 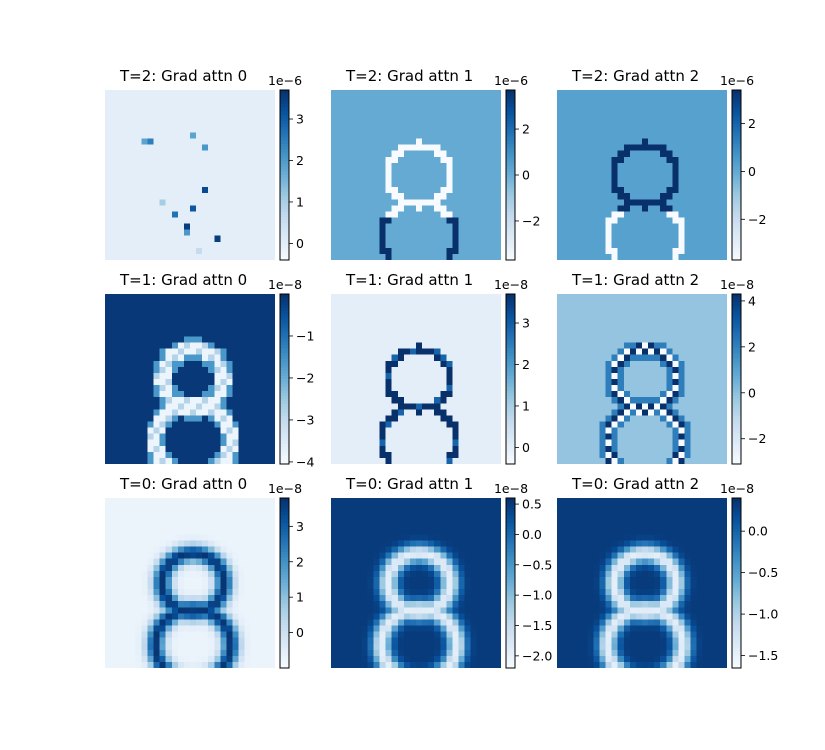 I want to click on colorbar-offset-text: 1e−8, so click(x=511, y=284).